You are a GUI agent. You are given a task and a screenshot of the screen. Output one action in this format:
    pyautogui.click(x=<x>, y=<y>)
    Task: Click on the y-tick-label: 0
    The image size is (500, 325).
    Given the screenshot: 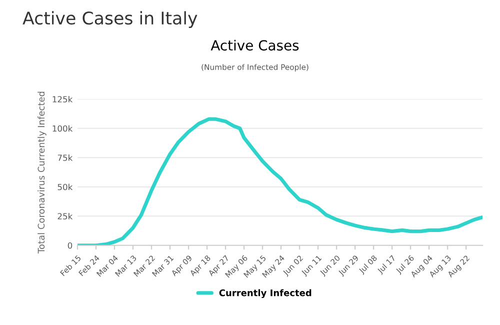 What is the action you would take?
    pyautogui.click(x=70, y=245)
    